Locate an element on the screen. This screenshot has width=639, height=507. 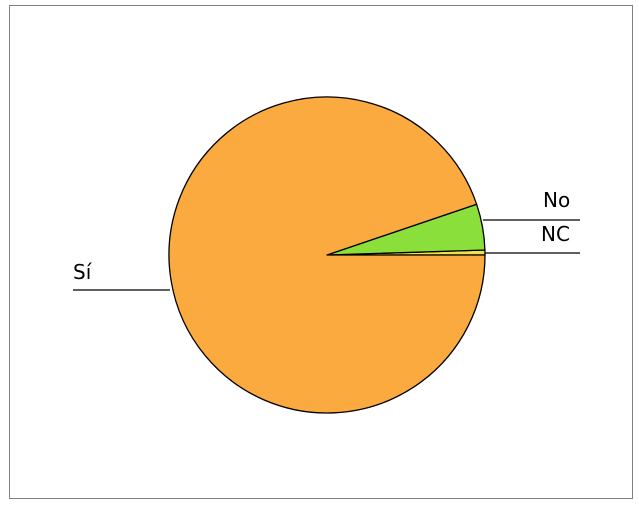
slice-label-si: Sí is located at coordinates (83, 272).